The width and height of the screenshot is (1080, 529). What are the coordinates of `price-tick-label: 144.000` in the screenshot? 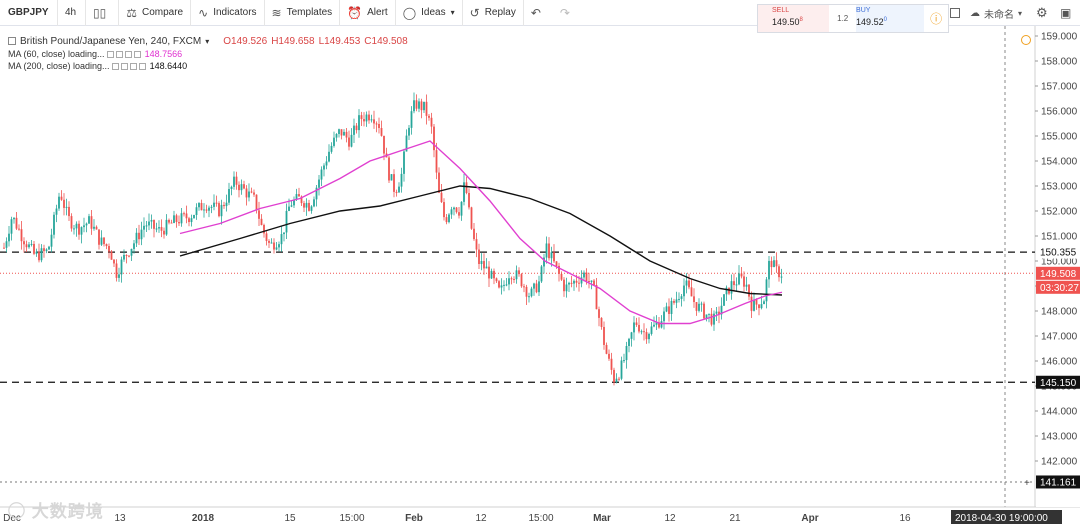 It's located at (1059, 412).